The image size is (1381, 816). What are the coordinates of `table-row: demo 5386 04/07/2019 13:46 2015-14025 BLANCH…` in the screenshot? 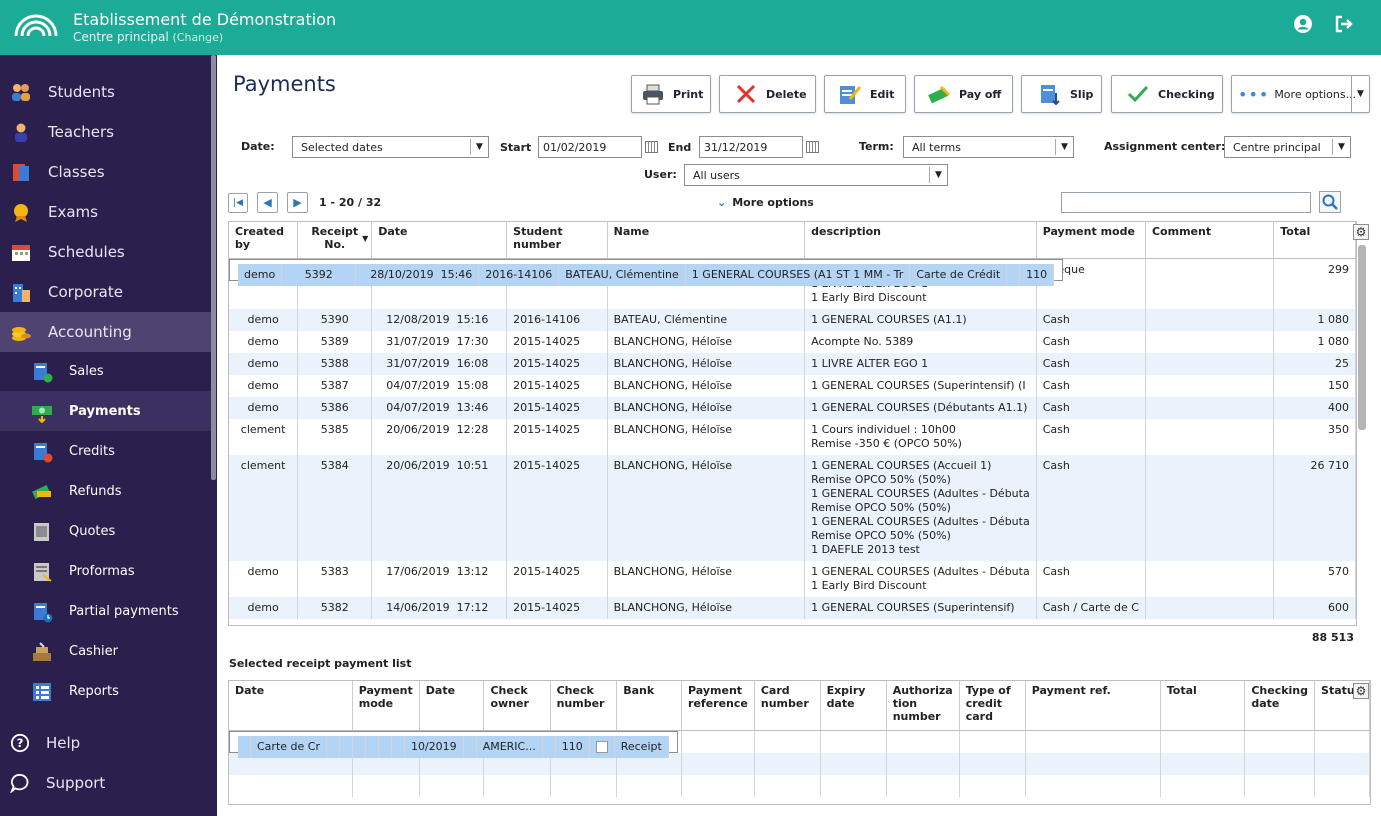 It's located at (792, 408).